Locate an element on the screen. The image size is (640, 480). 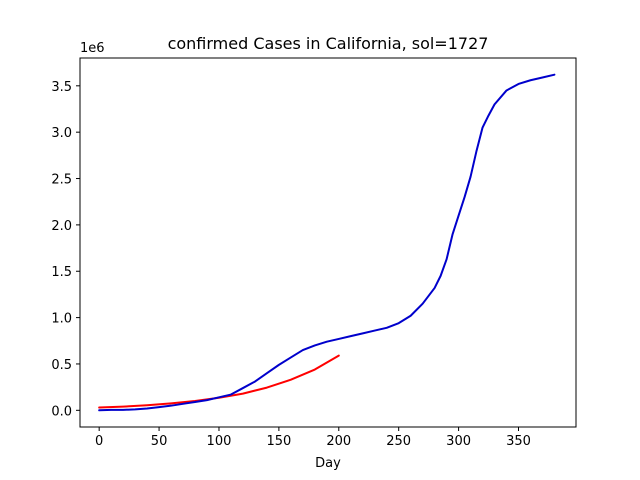
y-tick-label: 1.0 is located at coordinates (61, 319).